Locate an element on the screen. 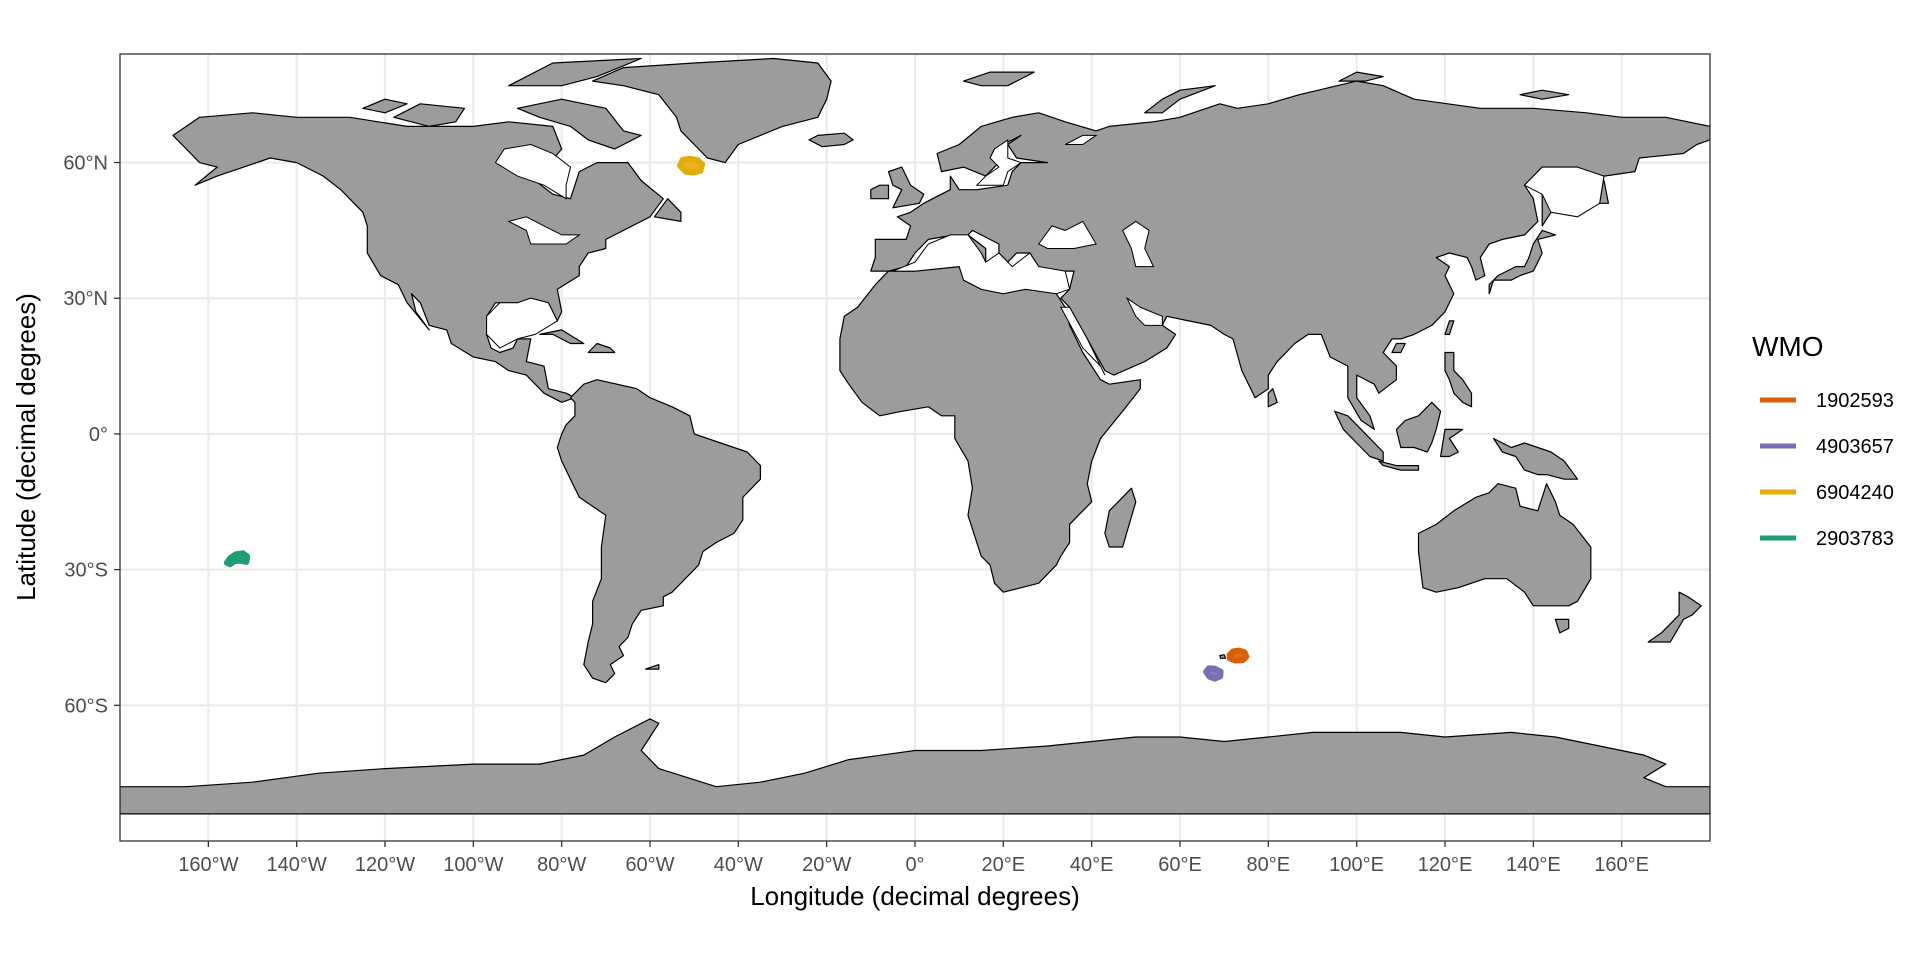 The image size is (1920, 960). land-madagascar is located at coordinates (1120, 517).